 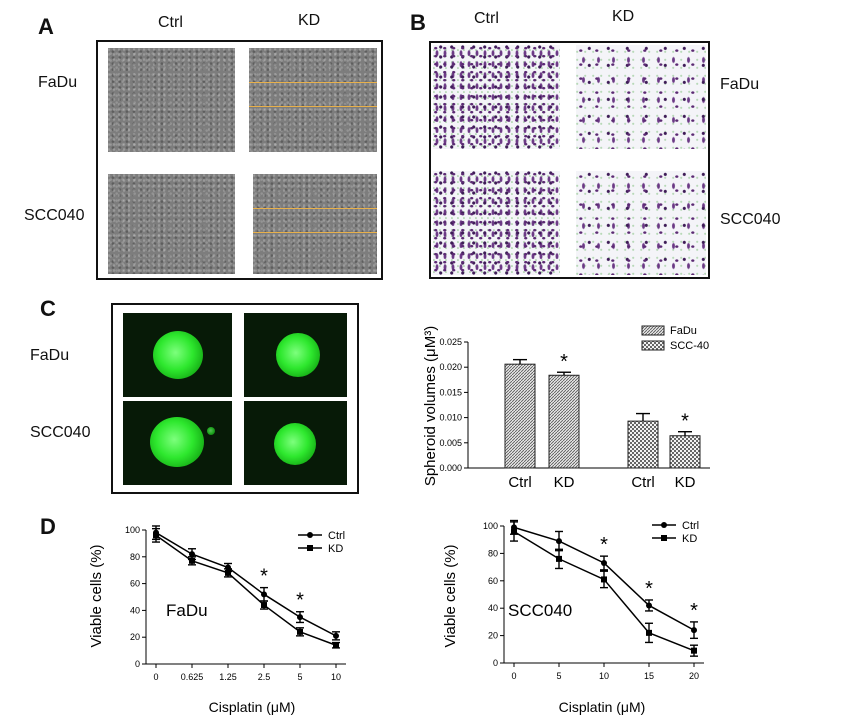 What do you see at coordinates (48, 308) in the screenshot?
I see `panel-c-letter: C` at bounding box center [48, 308].